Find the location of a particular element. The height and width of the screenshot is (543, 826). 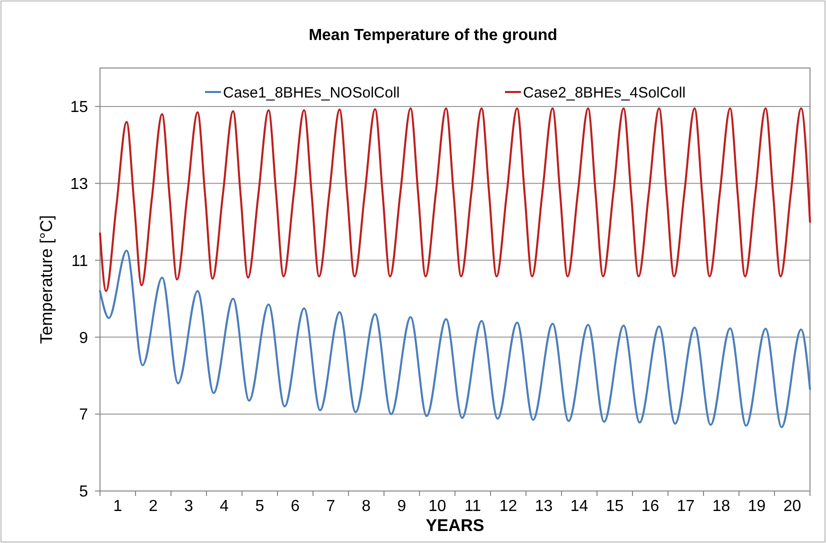

y-axis-title: Temperature [°C] is located at coordinates (46, 279).